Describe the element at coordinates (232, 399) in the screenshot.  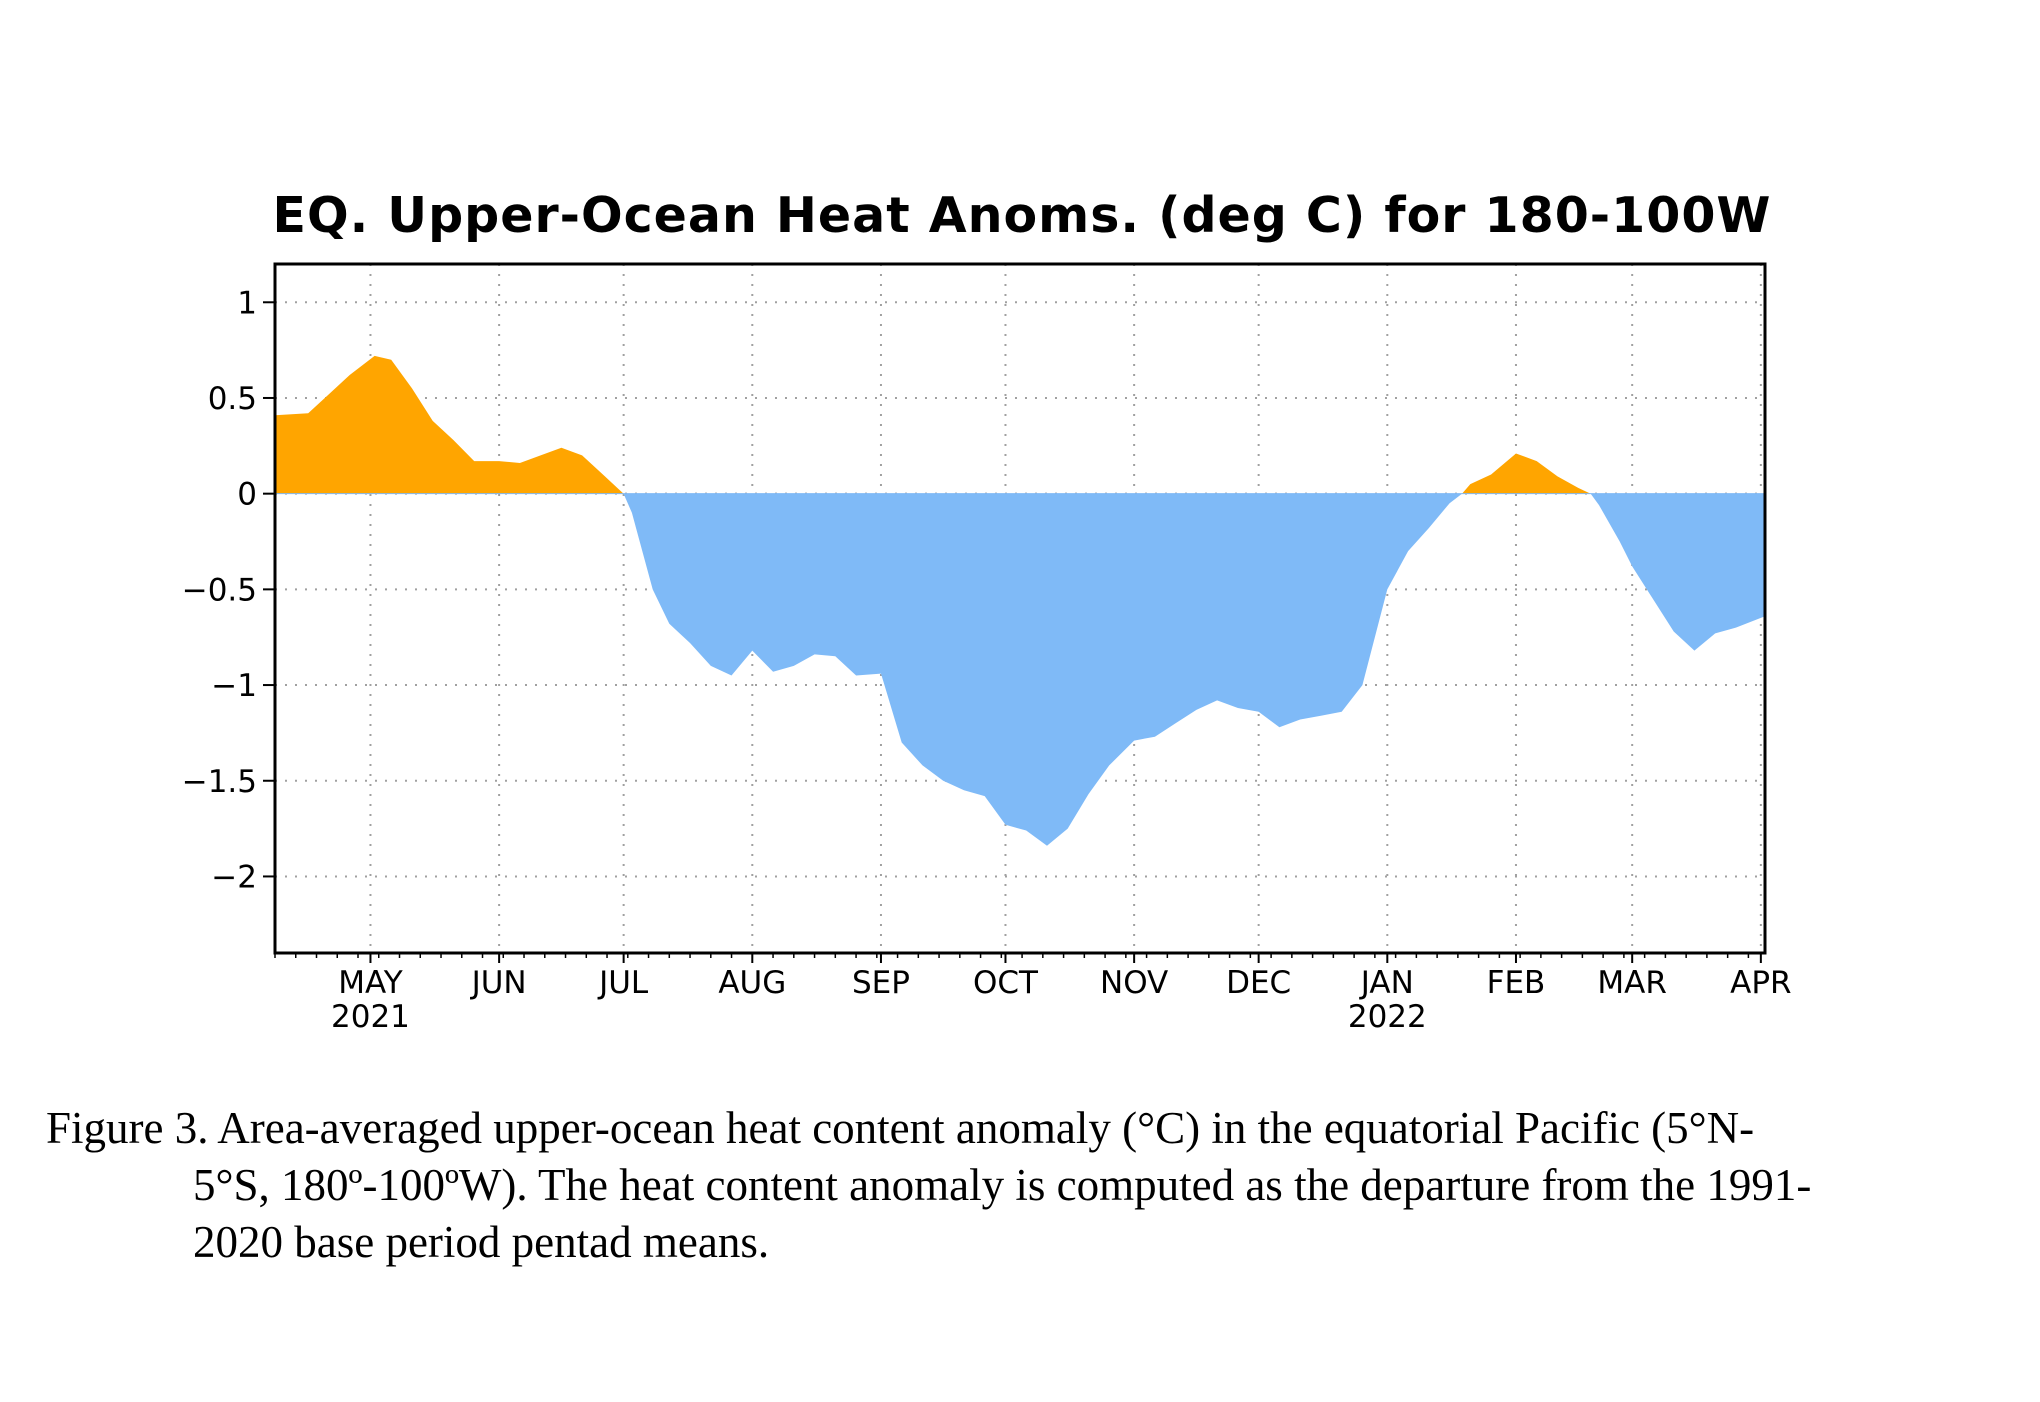
I see `y-tick-label: 0.5` at that location.